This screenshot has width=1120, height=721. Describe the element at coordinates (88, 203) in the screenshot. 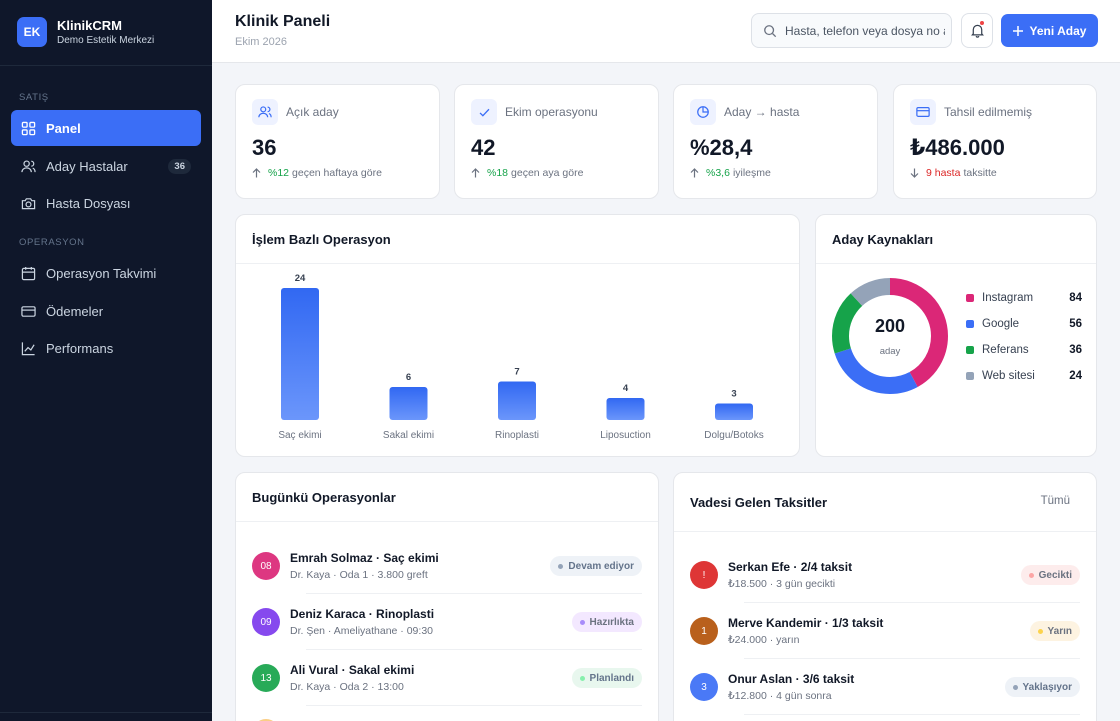

I see `sidebar-item-label: Hasta Dosyası` at that location.